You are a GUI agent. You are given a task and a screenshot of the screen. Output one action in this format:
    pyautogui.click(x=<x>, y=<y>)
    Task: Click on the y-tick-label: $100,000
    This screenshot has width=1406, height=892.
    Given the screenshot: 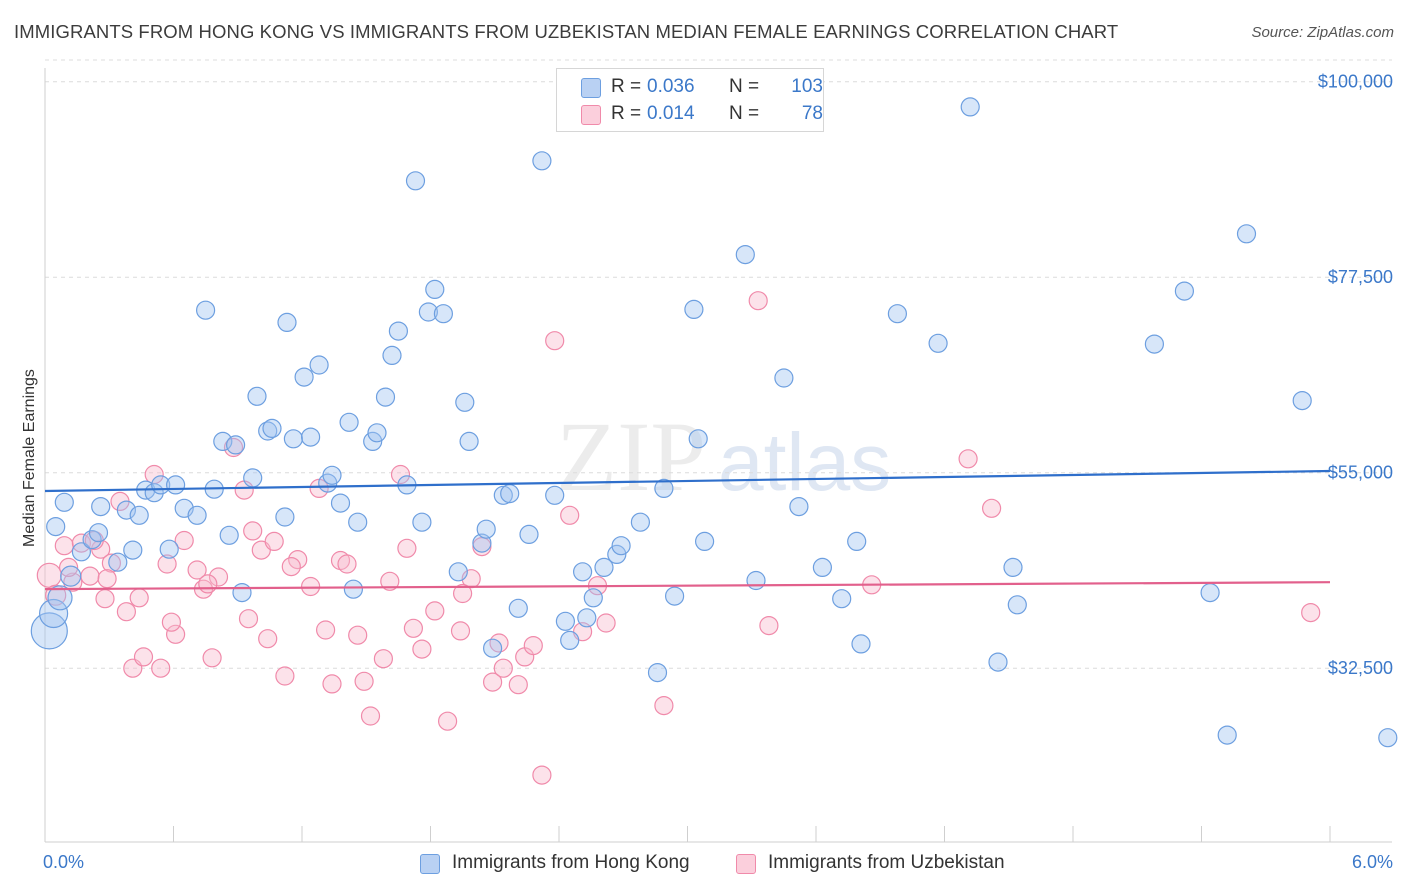 What is the action you would take?
    pyautogui.click(x=1355, y=82)
    